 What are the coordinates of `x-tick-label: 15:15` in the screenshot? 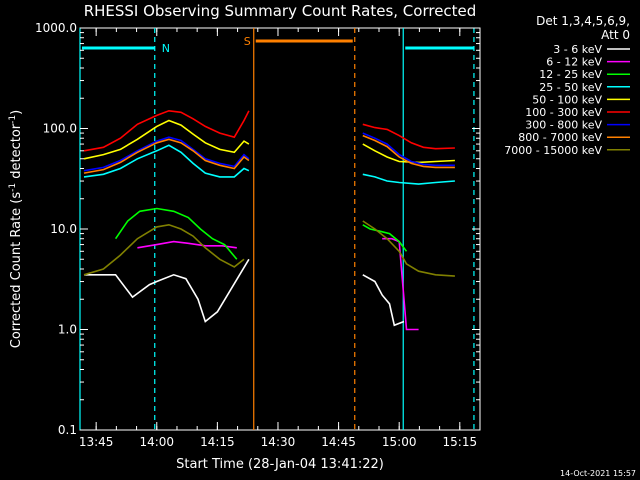 It's located at (460, 442).